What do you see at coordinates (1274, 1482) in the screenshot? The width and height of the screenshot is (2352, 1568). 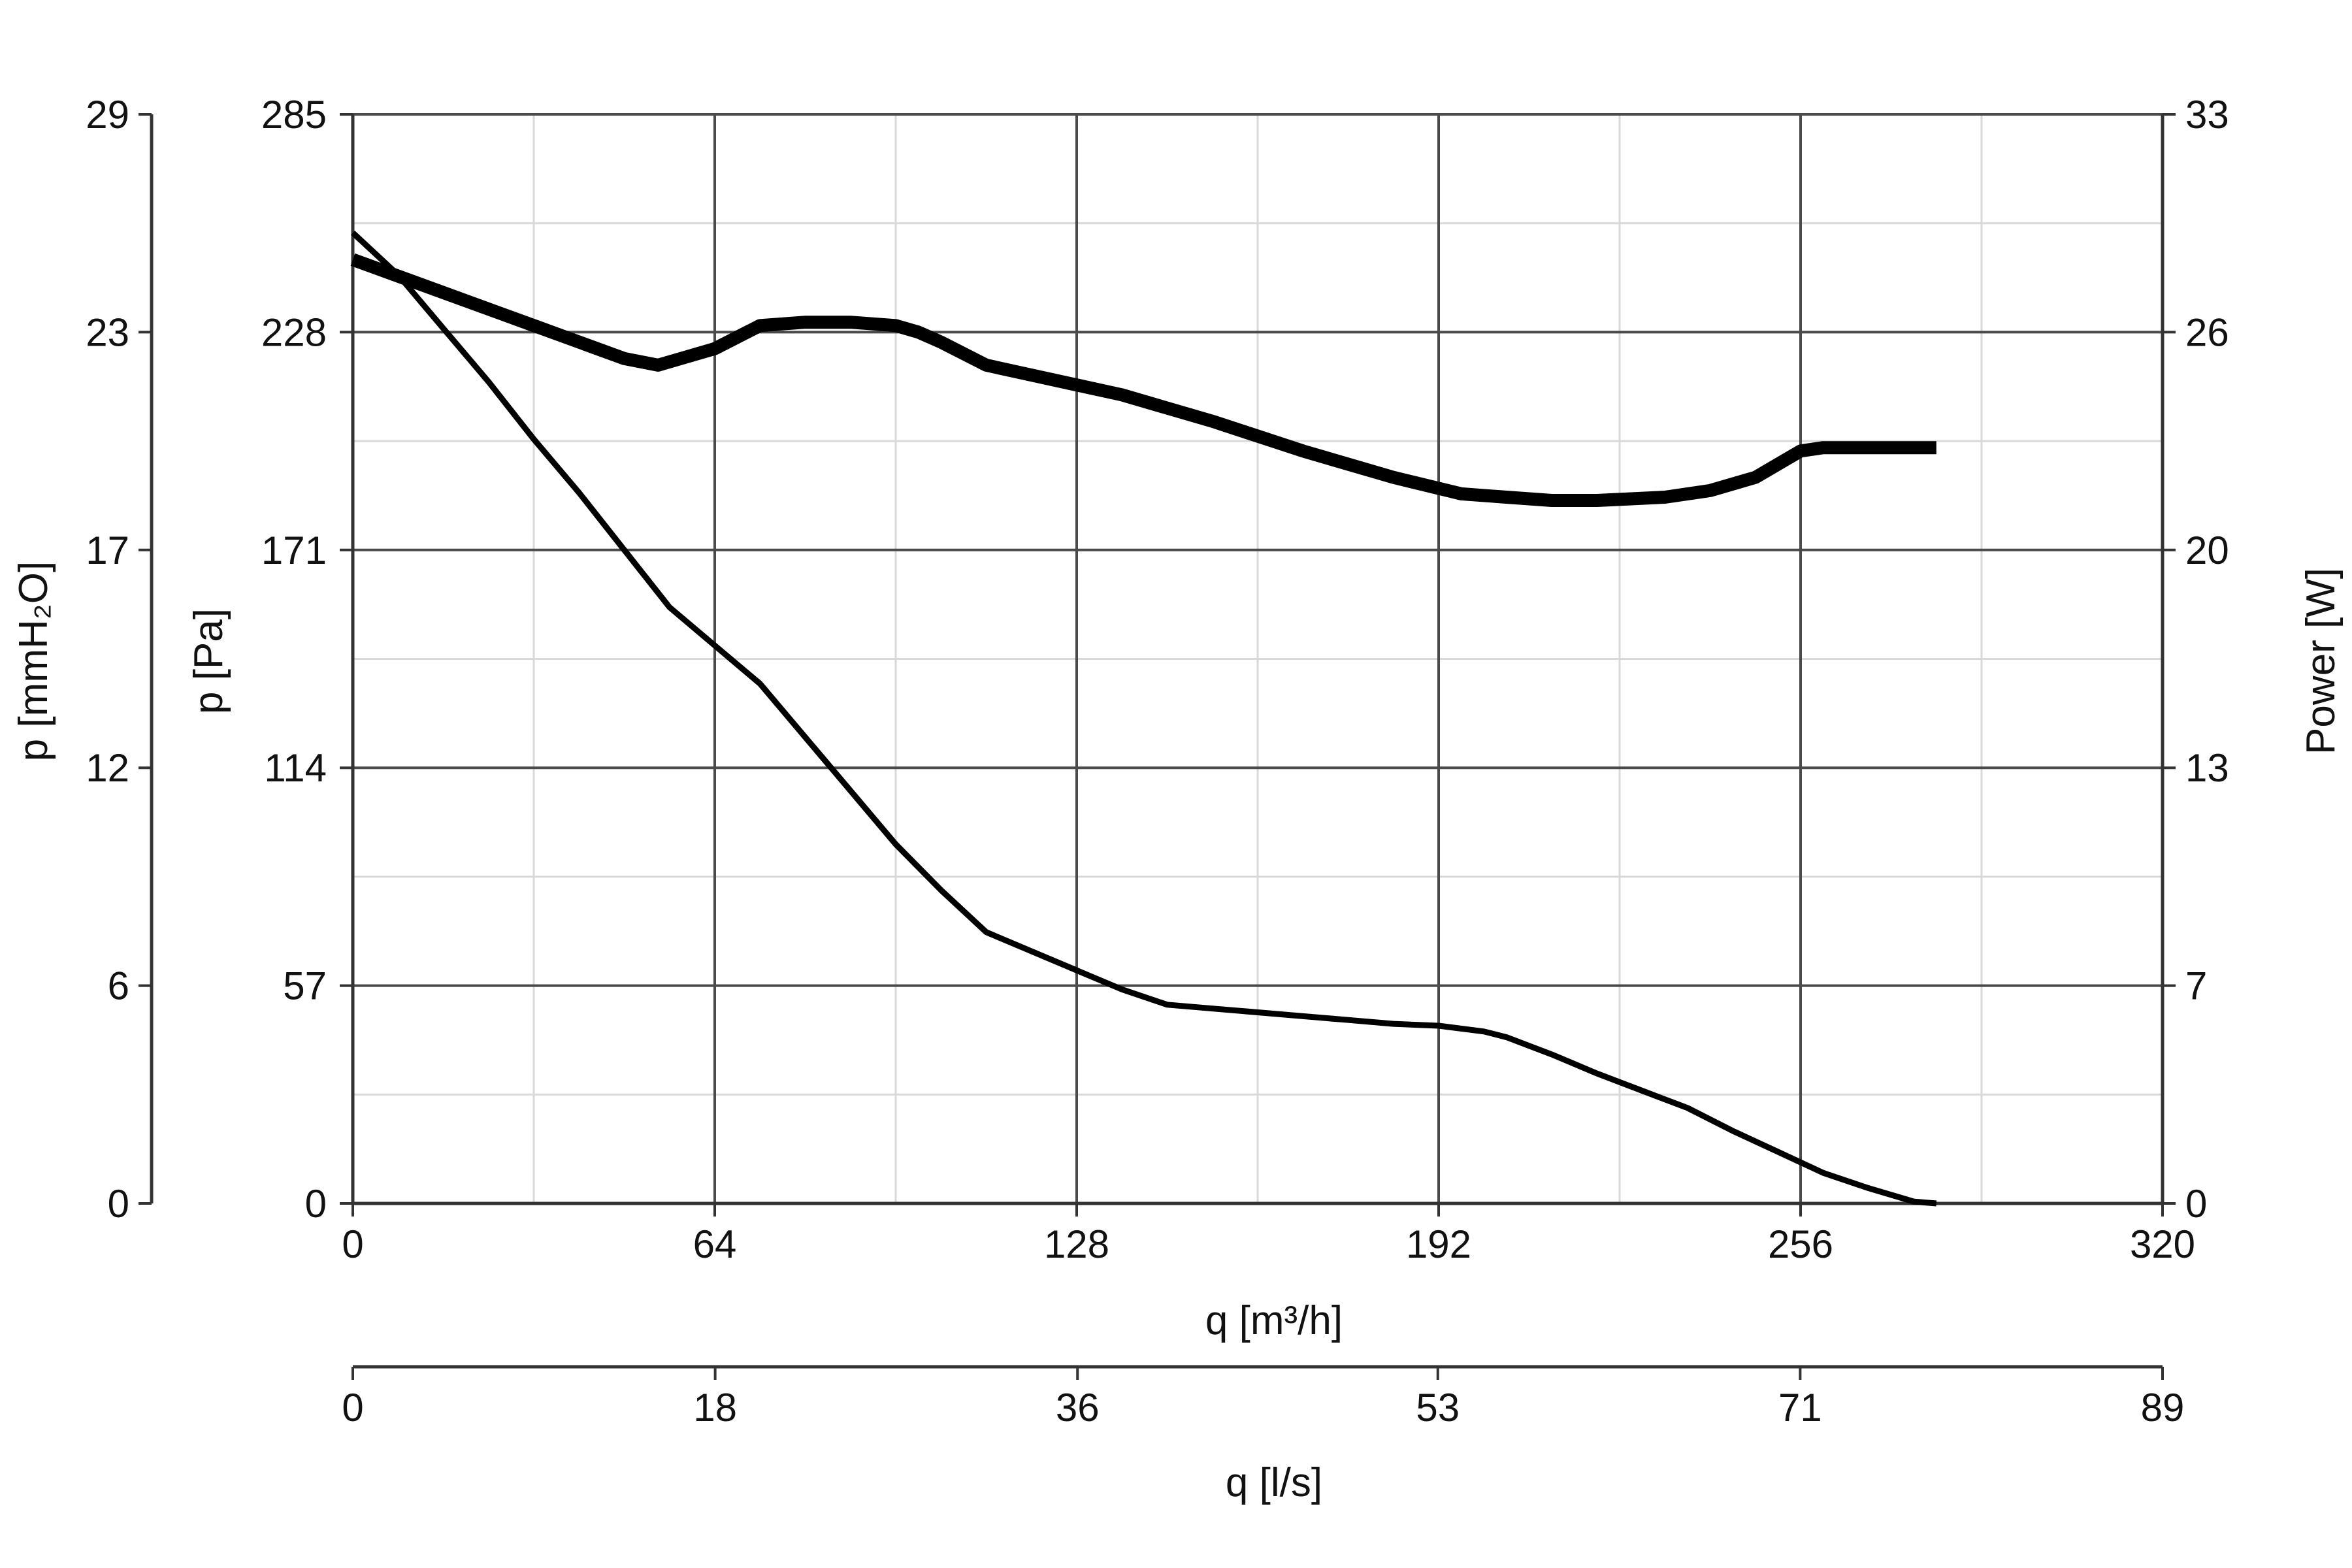 I see `x2-axis-title: q [l/s]` at bounding box center [1274, 1482].